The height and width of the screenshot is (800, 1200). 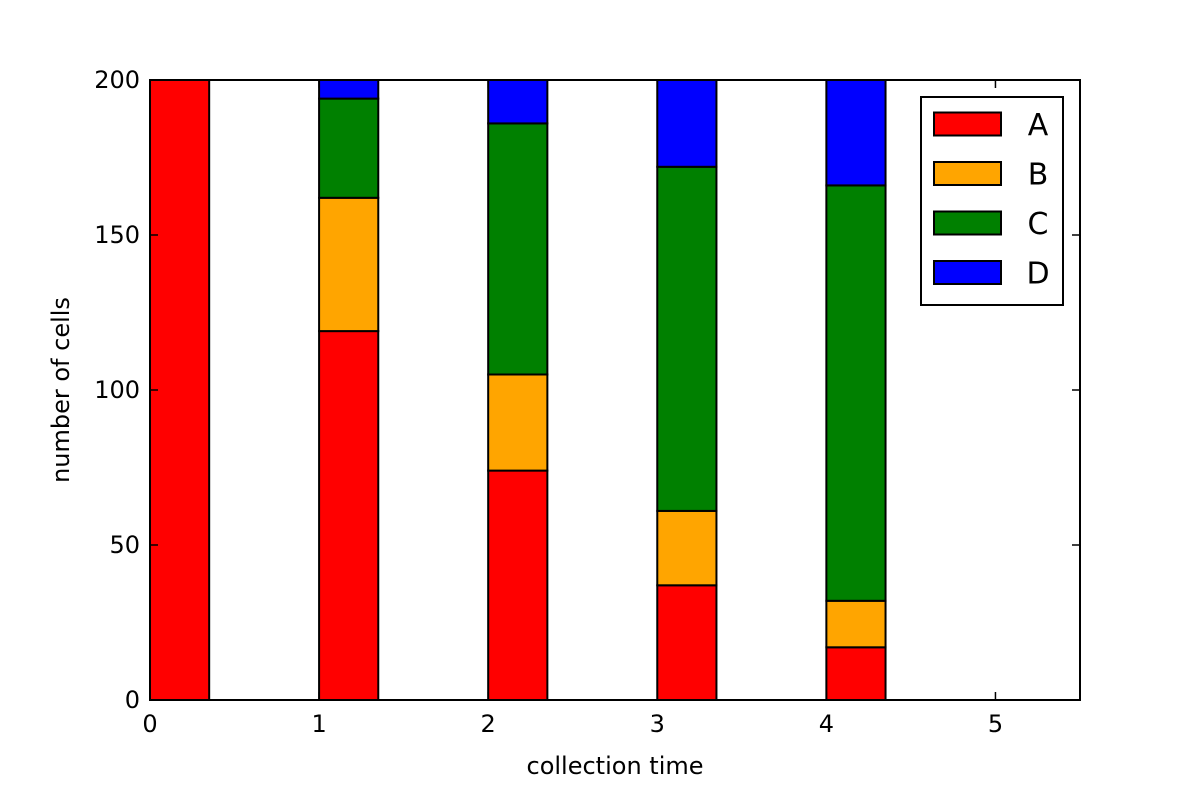 I want to click on y-tick-label: 100, so click(x=117, y=390).